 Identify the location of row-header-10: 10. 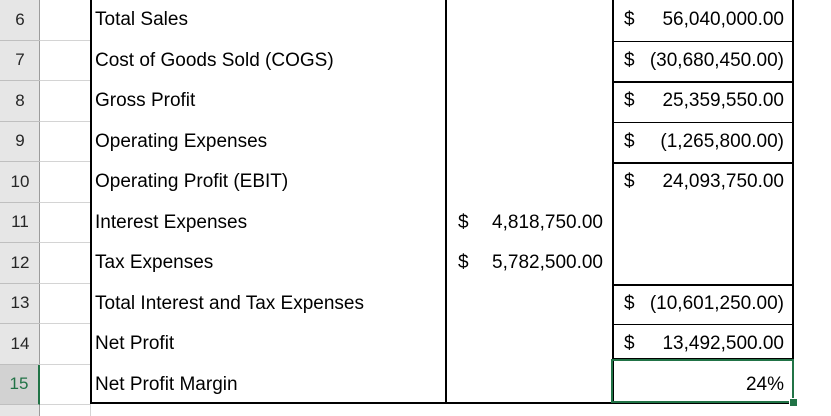
(20, 182).